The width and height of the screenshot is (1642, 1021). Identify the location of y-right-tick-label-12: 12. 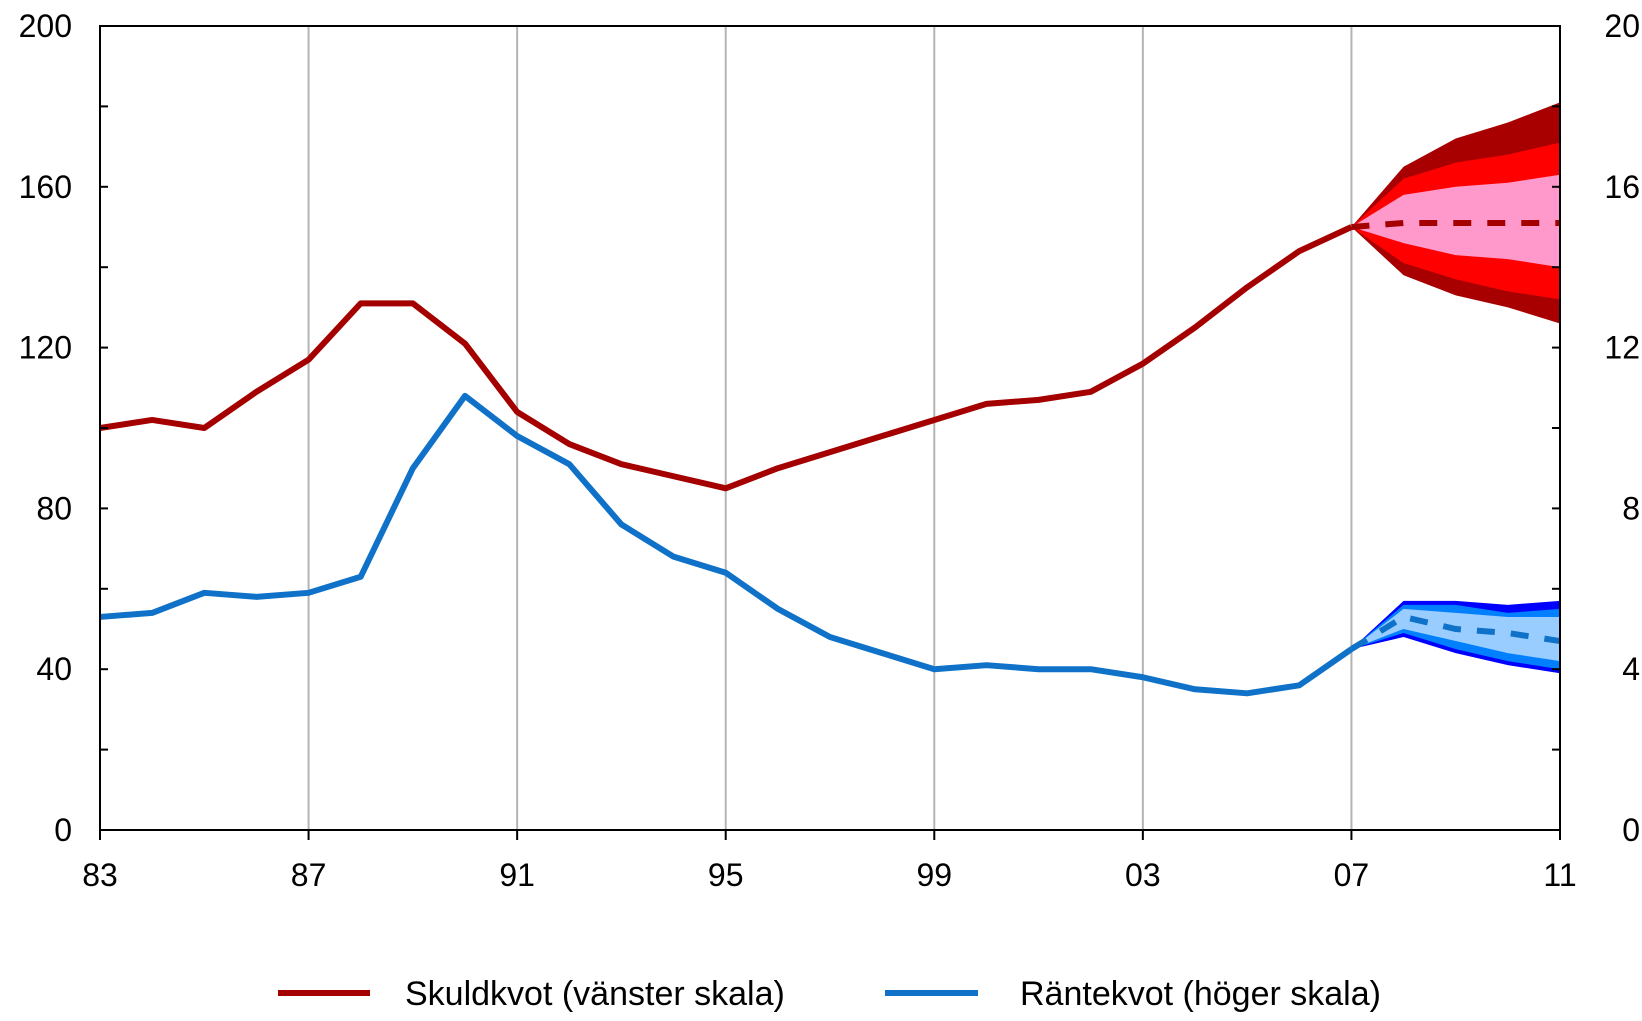
(1622, 348).